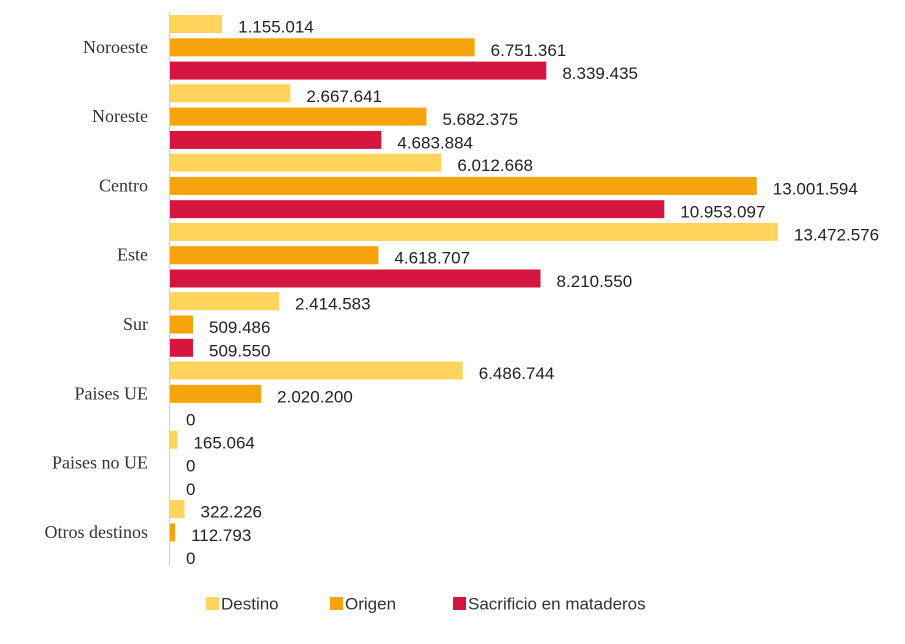 This screenshot has height=644, width=905. Describe the element at coordinates (370, 603) in the screenshot. I see `legend-label: Origen` at that location.